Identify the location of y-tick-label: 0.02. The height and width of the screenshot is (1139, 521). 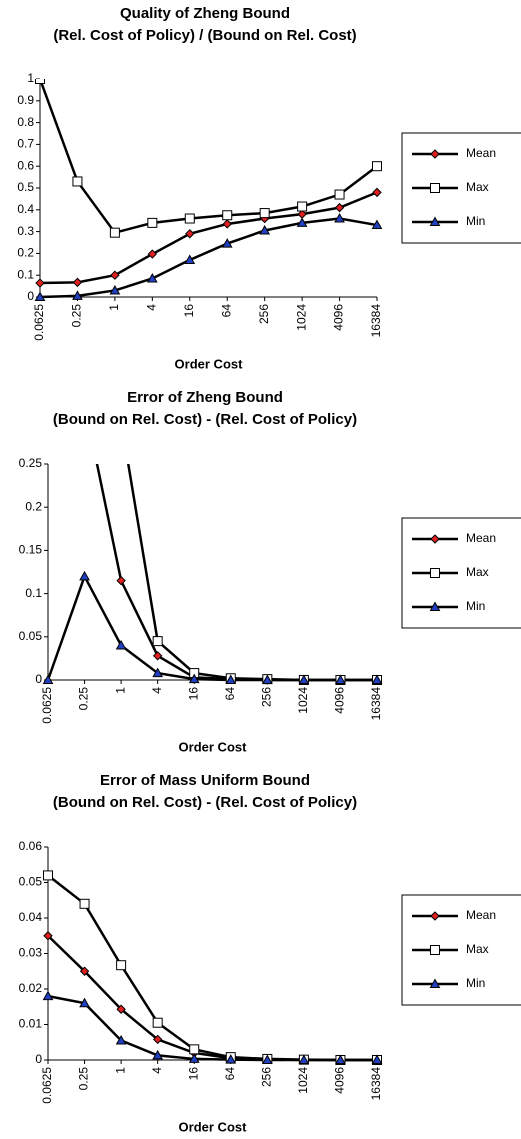
(31, 988).